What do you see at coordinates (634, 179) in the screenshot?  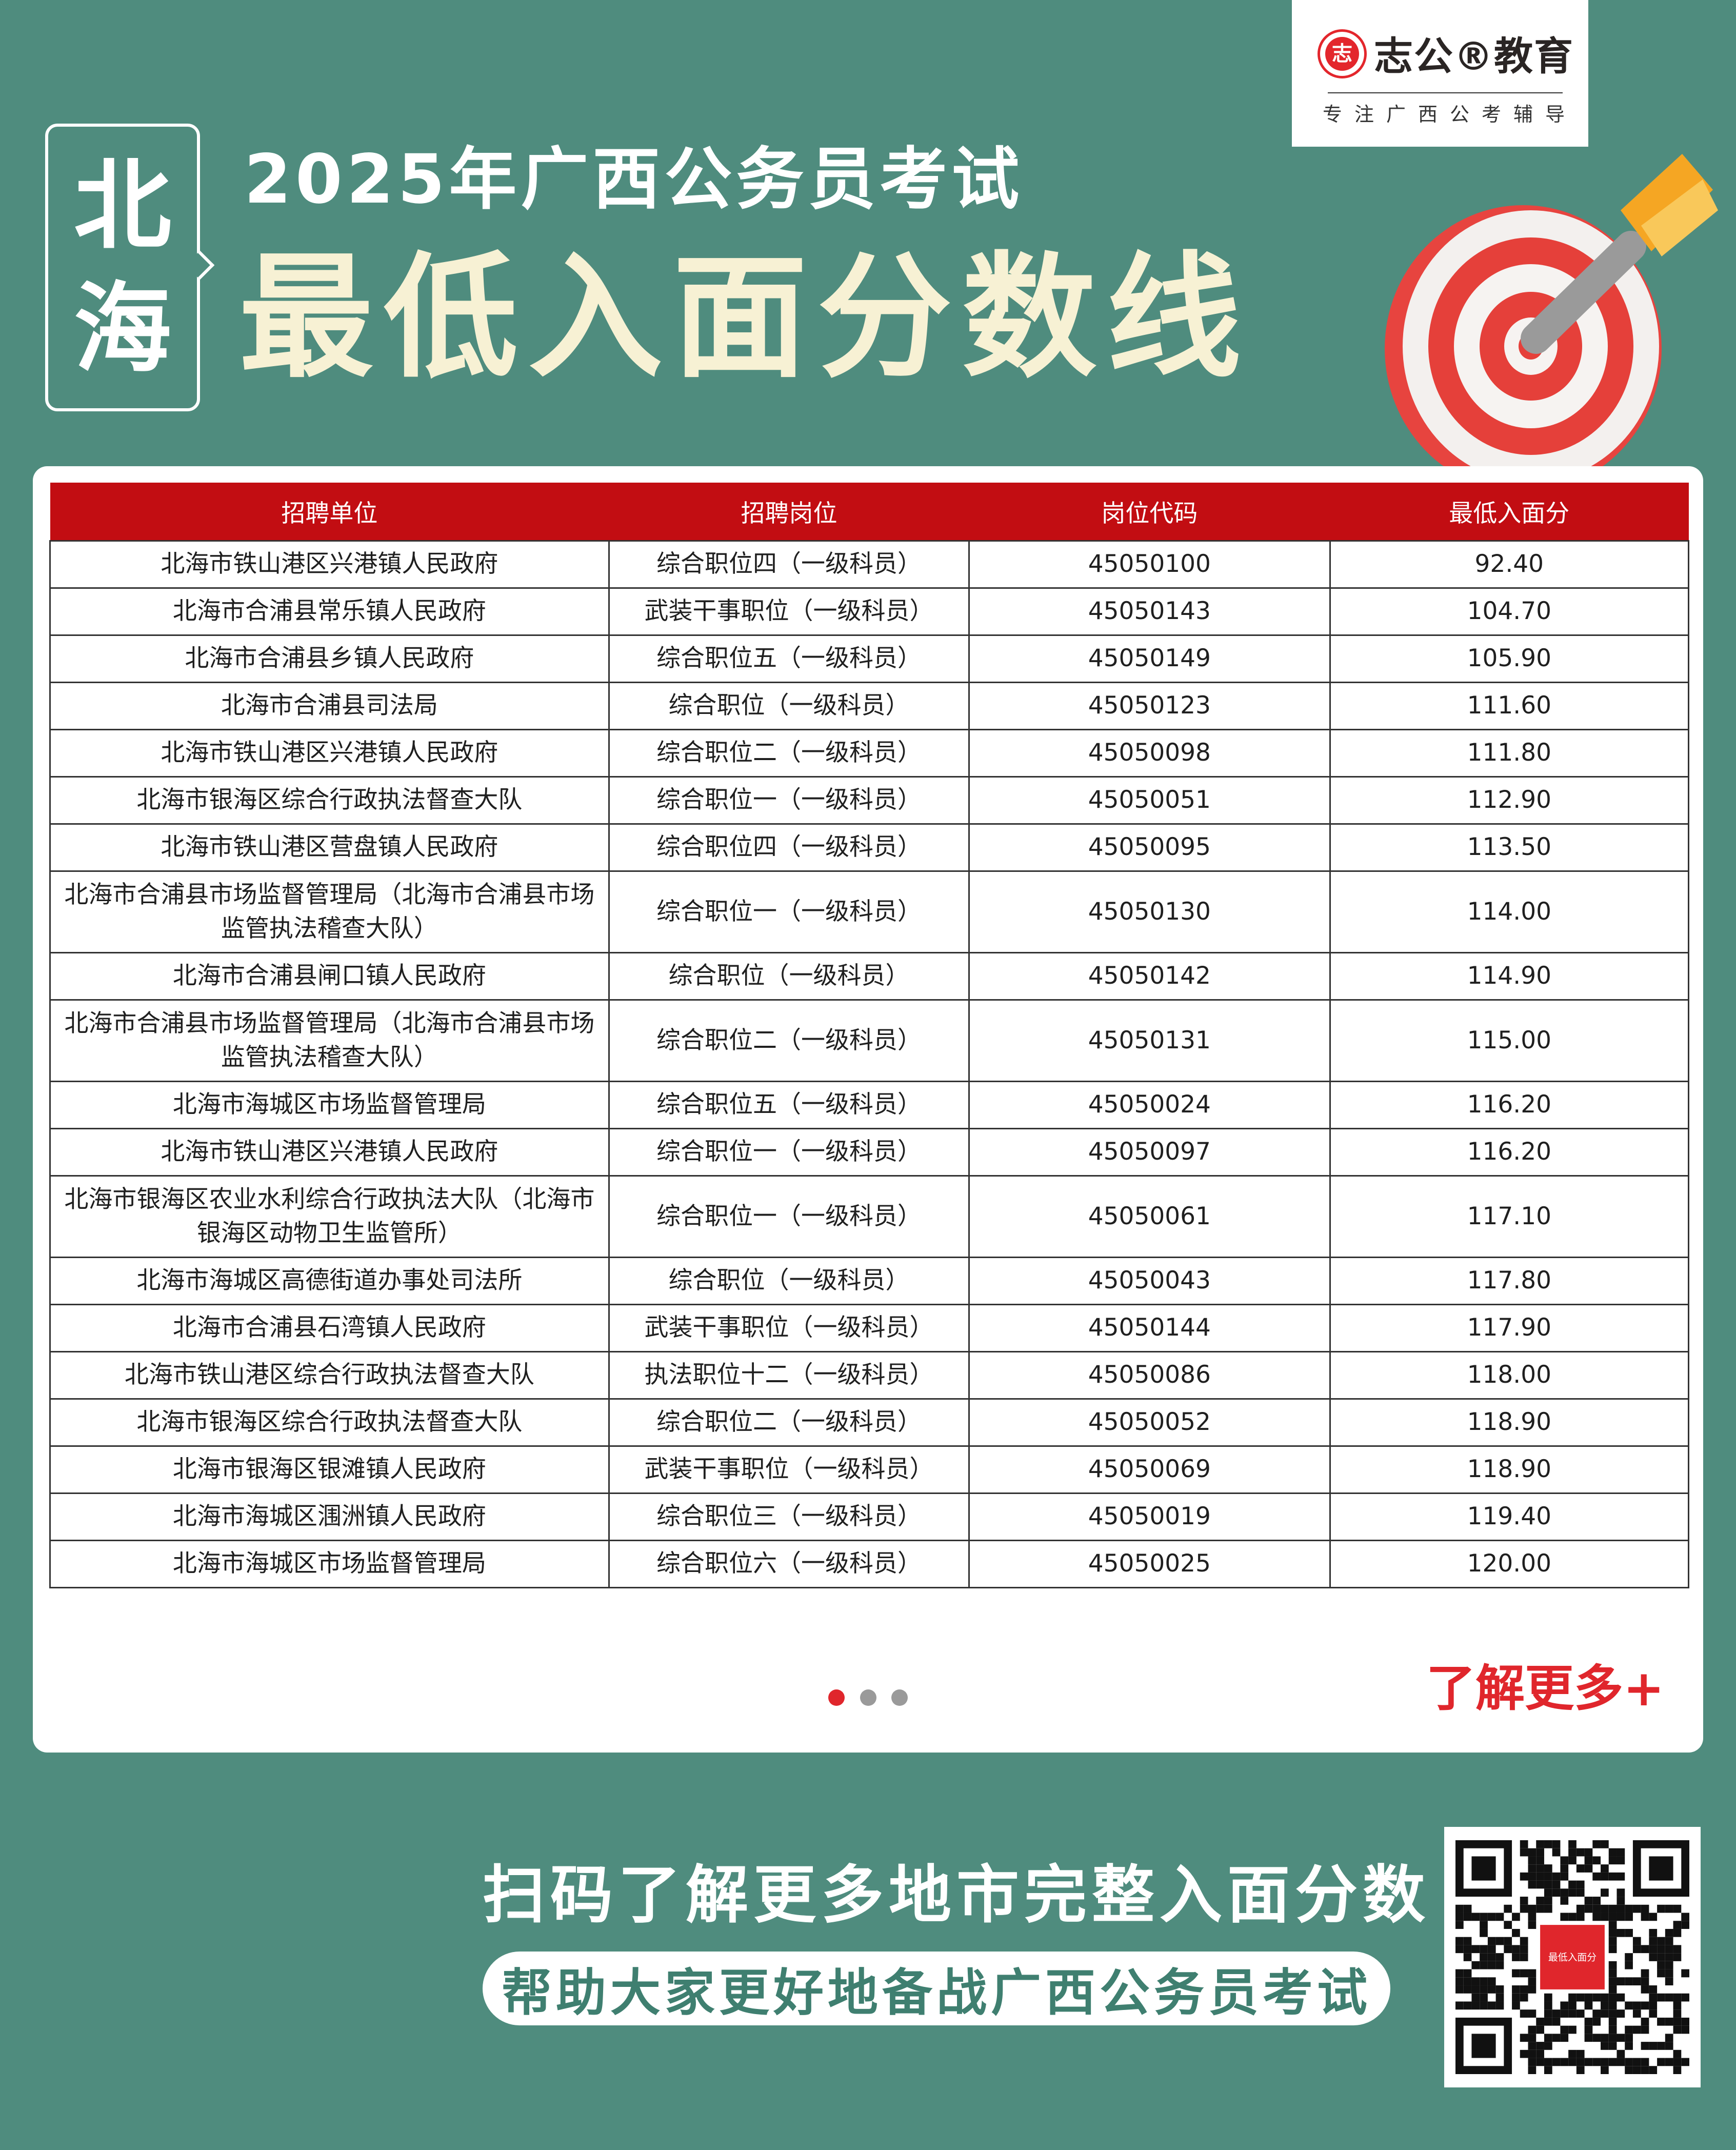 I see `page-subtitle: 2025年广西公务员考试` at bounding box center [634, 179].